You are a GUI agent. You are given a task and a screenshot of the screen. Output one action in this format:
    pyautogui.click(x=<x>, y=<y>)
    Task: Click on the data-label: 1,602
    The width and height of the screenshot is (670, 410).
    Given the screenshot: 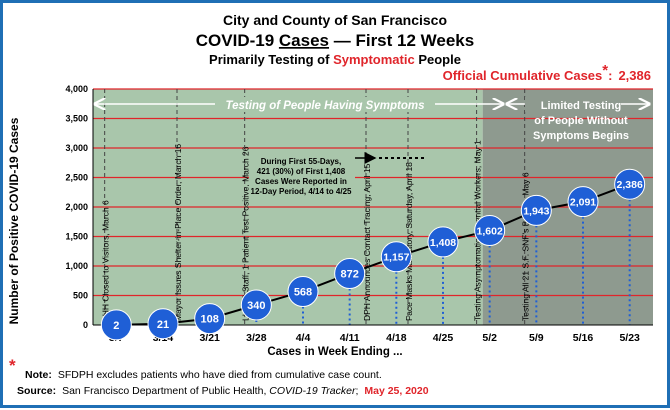 What is the action you would take?
    pyautogui.click(x=490, y=231)
    